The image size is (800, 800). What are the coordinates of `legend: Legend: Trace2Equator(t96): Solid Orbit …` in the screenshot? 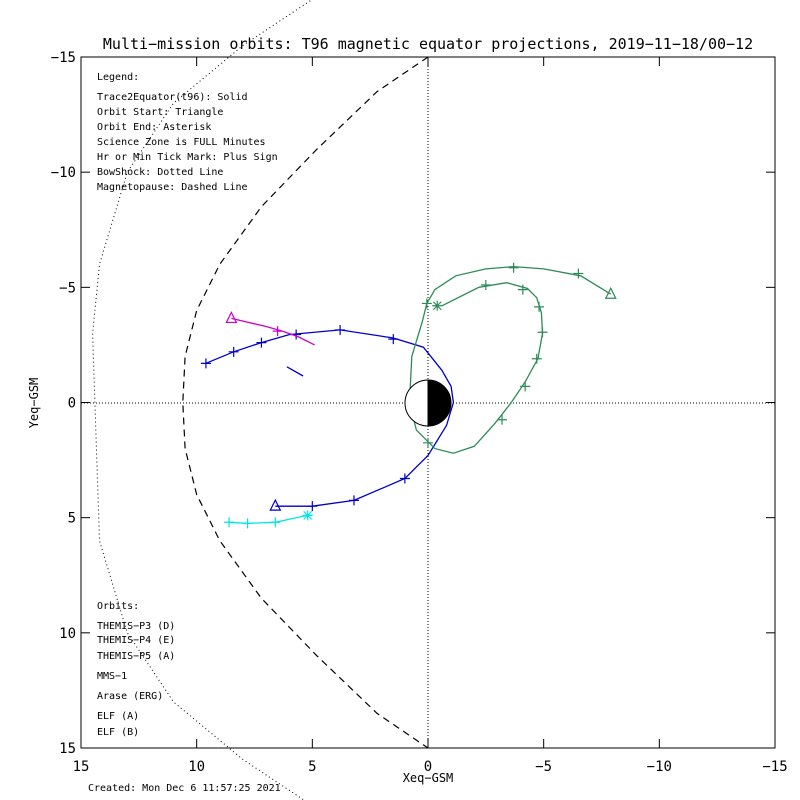 It's located at (187, 132).